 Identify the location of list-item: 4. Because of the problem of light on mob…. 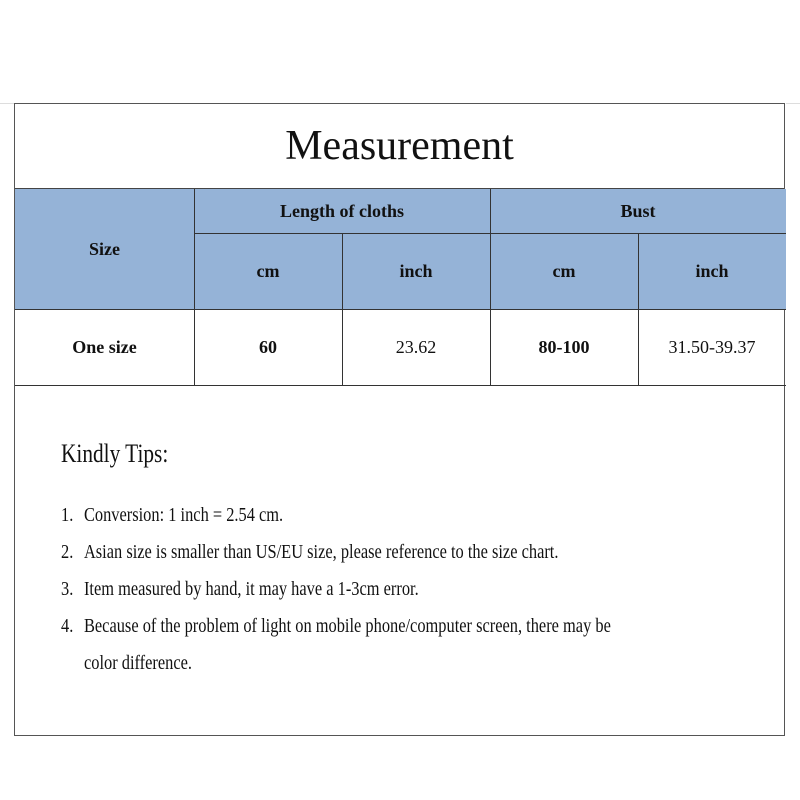
(336, 626).